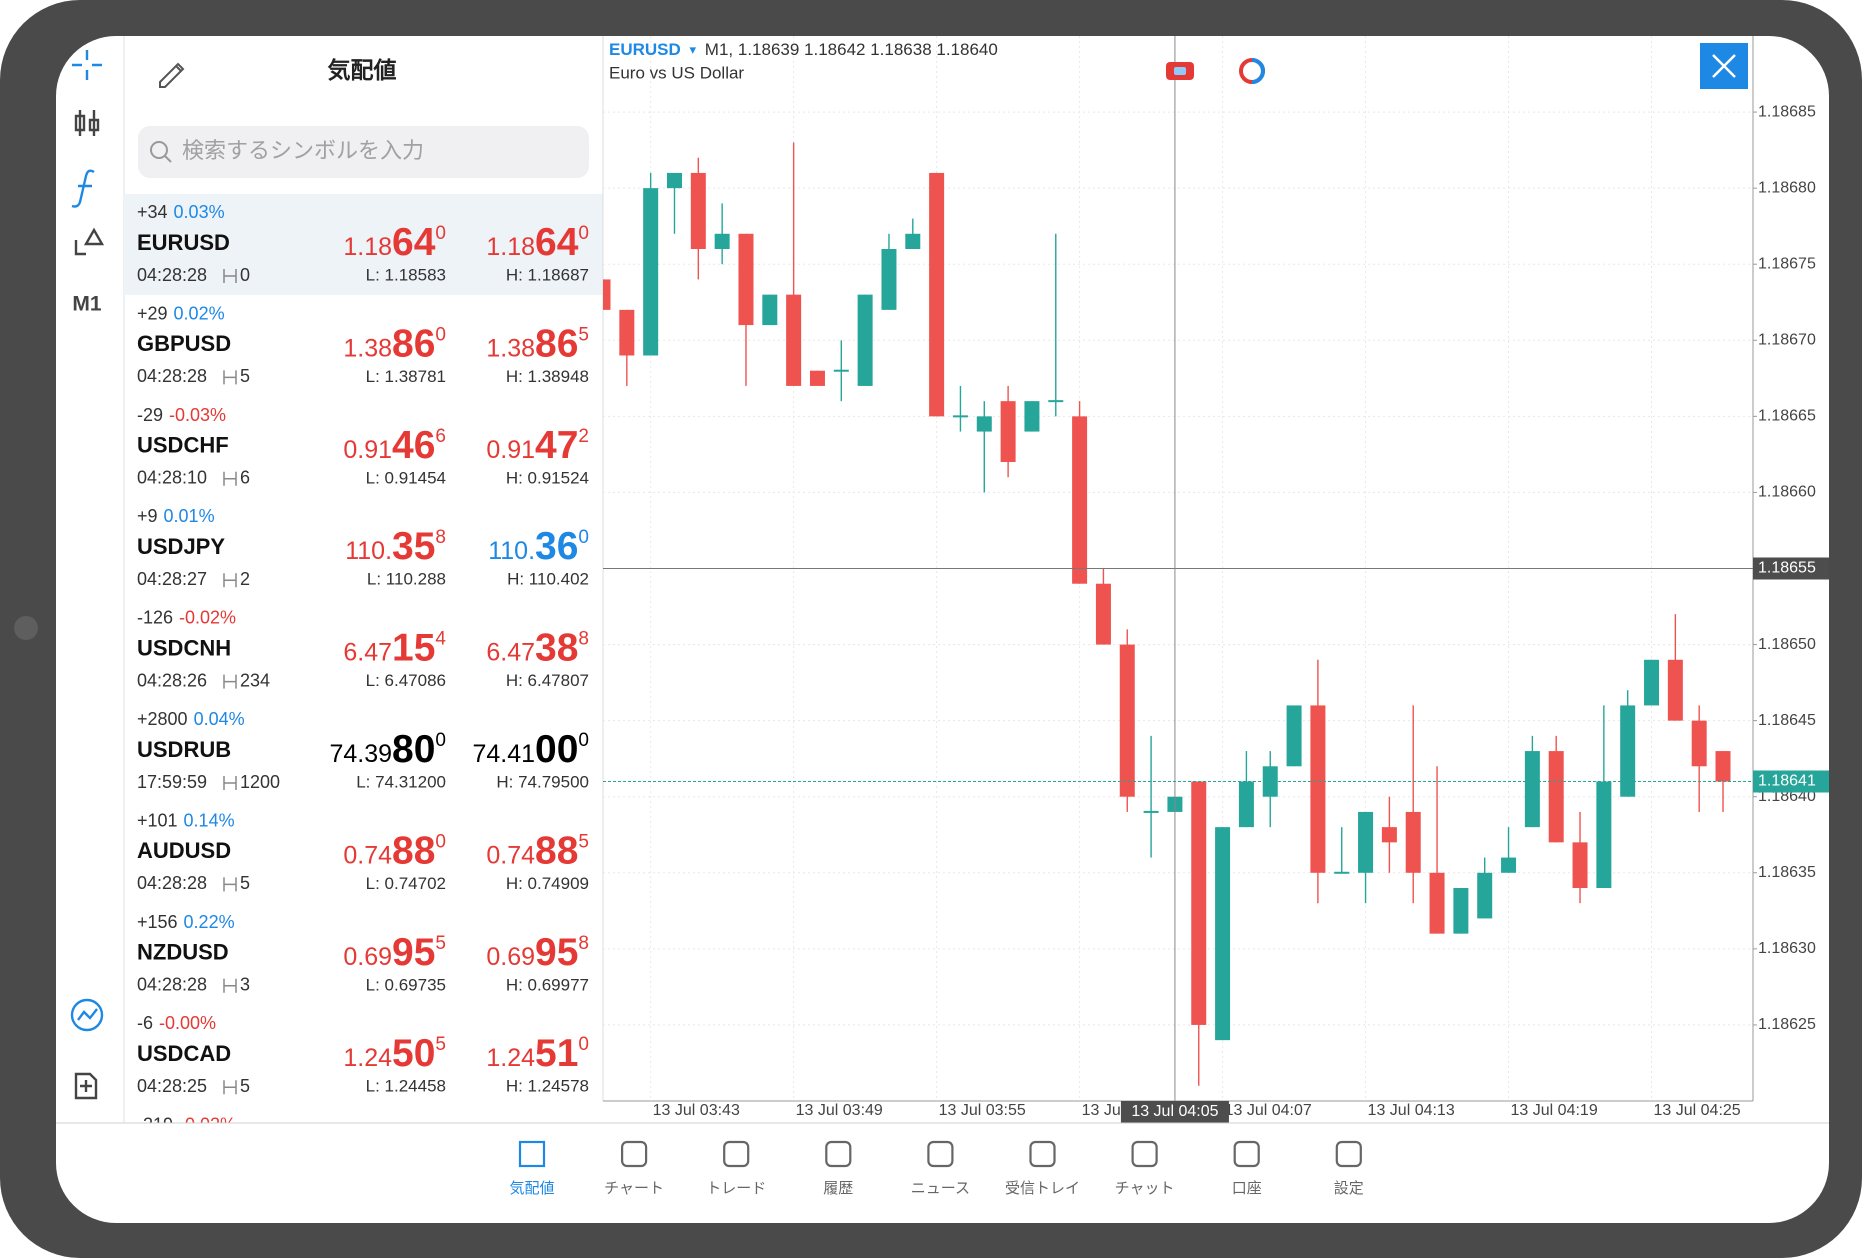 Image resolution: width=1862 pixels, height=1258 pixels. I want to click on chart-type-tool, so click(87, 123).